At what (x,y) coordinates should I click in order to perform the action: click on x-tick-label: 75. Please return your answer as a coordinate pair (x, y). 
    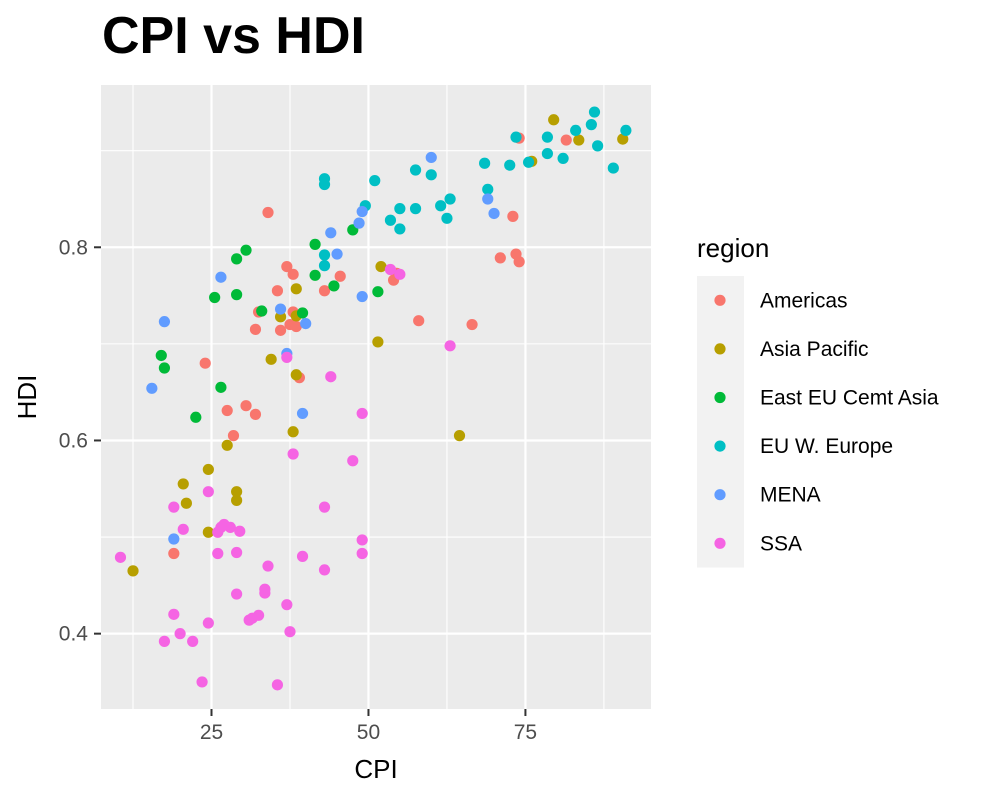
    Looking at the image, I should click on (525, 732).